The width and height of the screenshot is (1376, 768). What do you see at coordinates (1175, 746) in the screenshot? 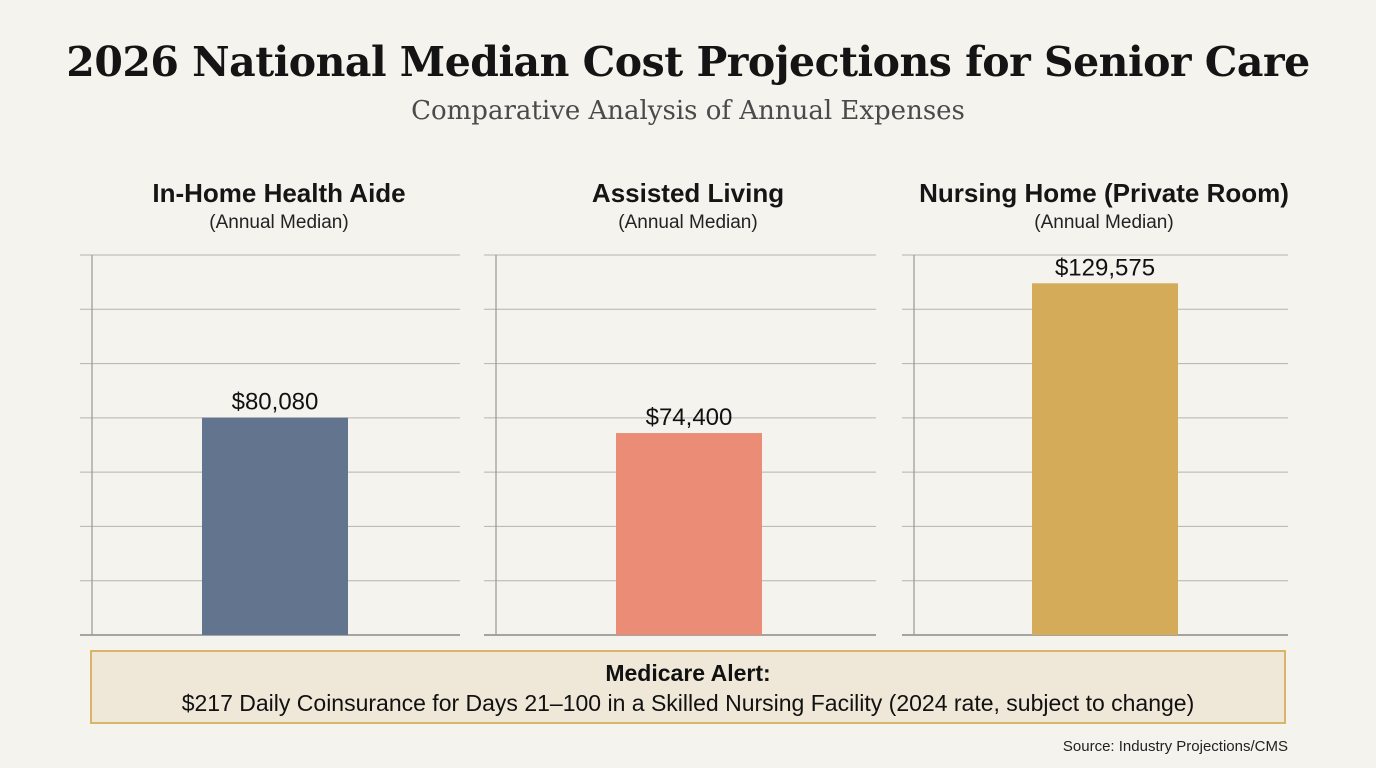
I see `source-note: Source: Industry Projections/CMS` at bounding box center [1175, 746].